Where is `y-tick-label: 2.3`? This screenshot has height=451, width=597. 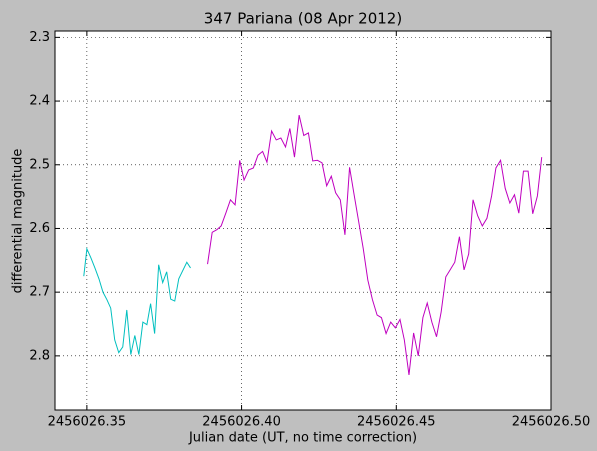
y-tick-label: 2.3 is located at coordinates (39, 37).